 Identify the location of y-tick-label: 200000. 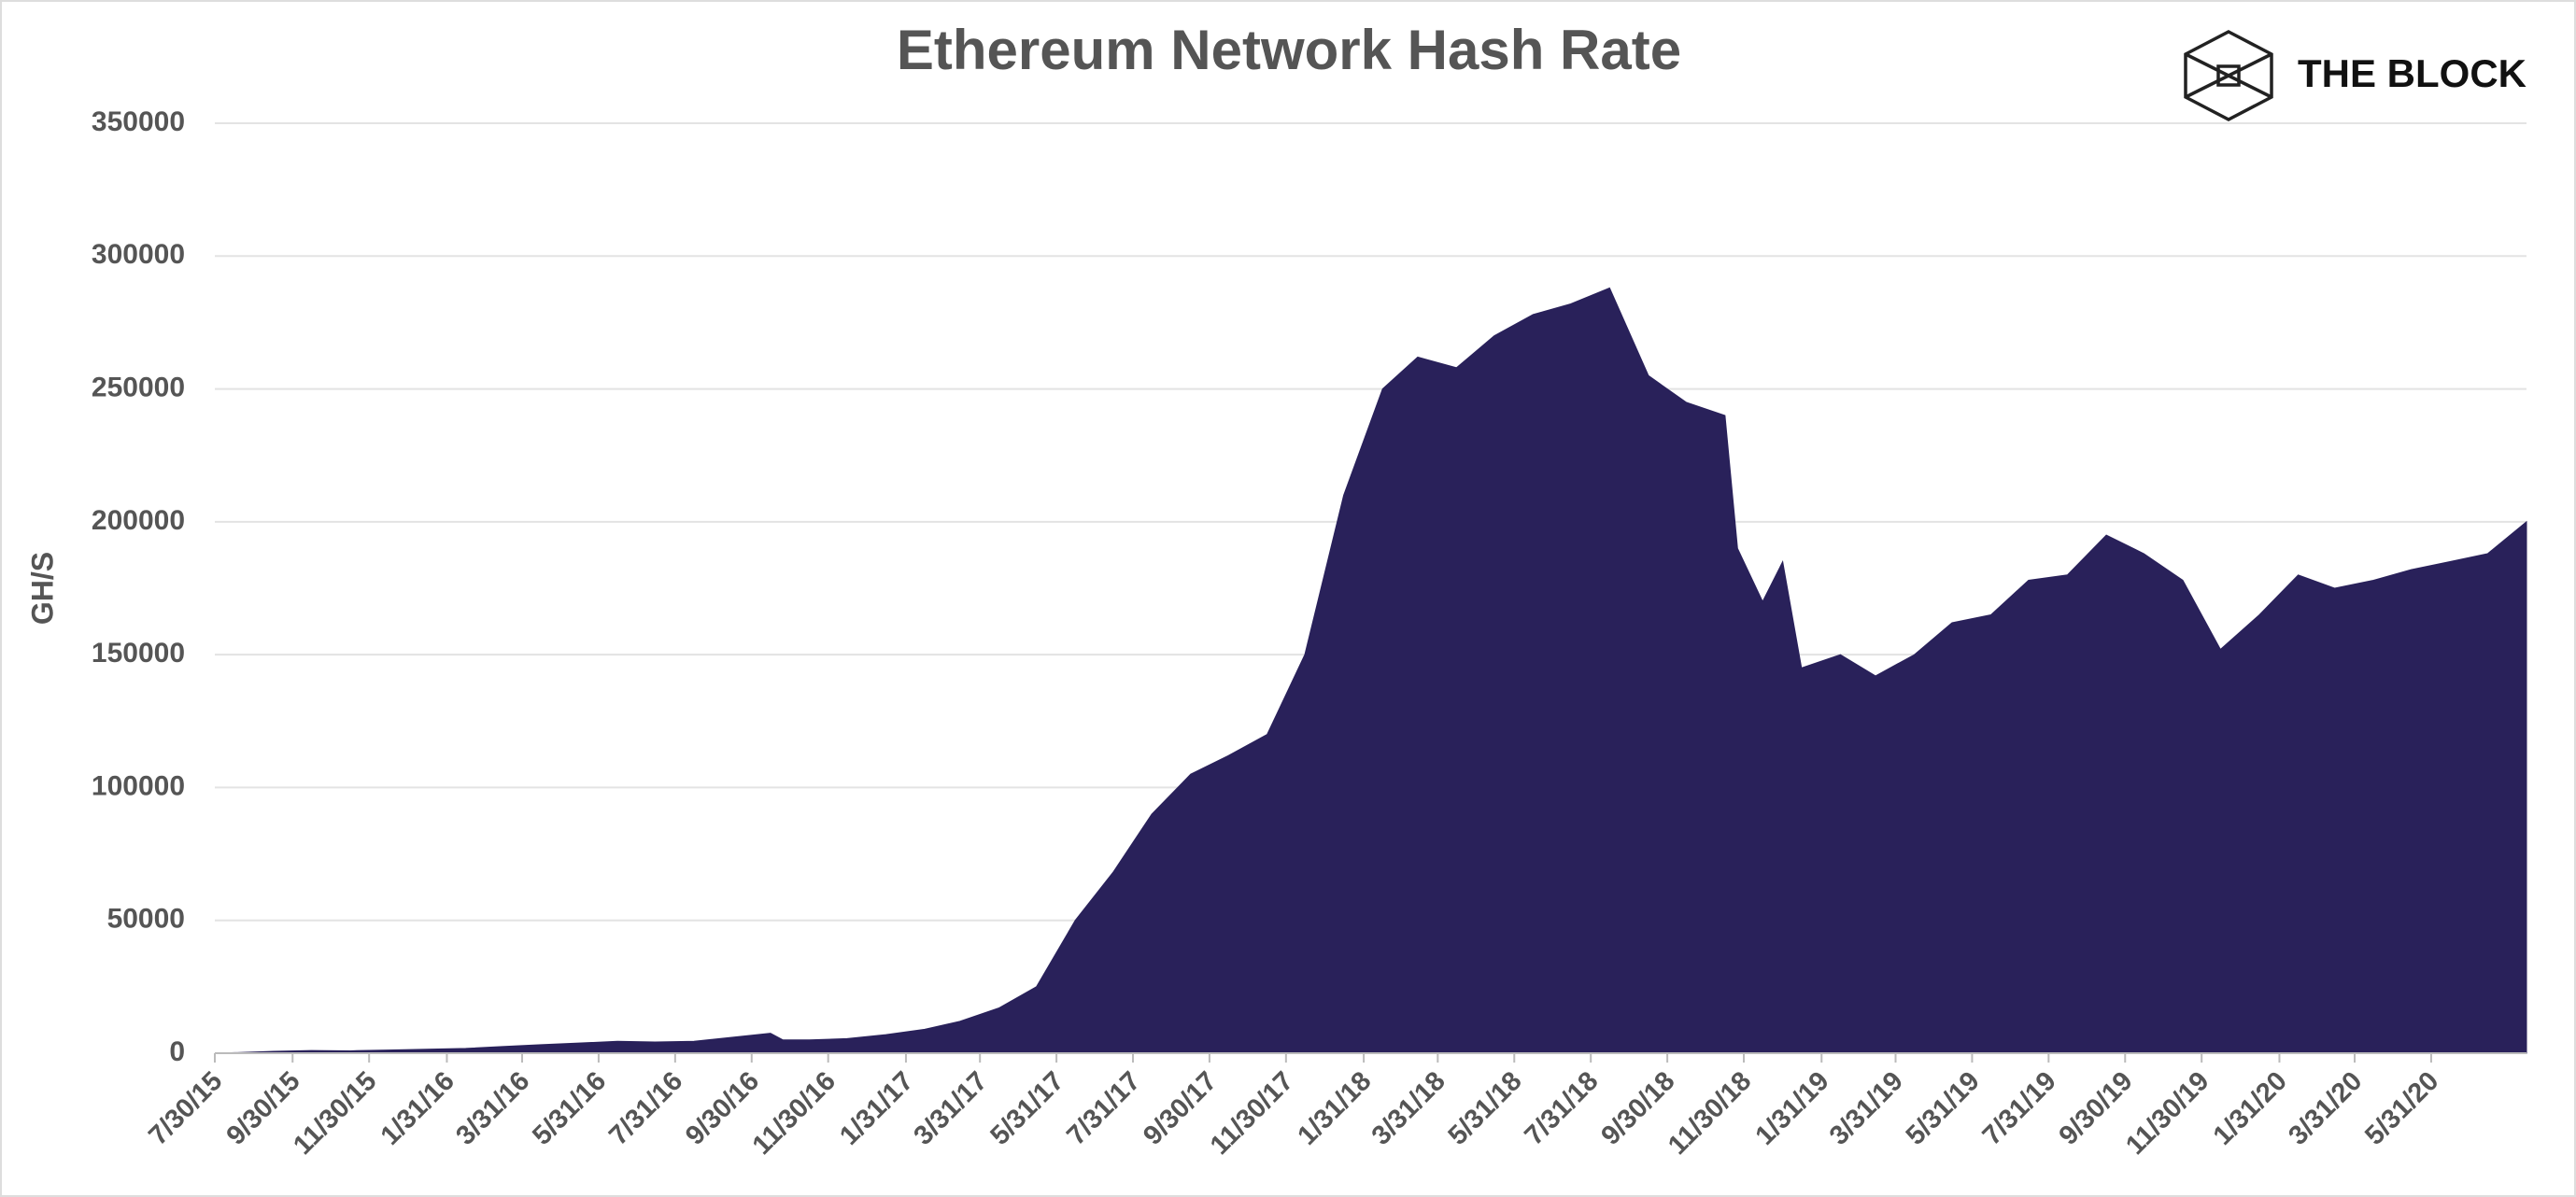
(138, 520).